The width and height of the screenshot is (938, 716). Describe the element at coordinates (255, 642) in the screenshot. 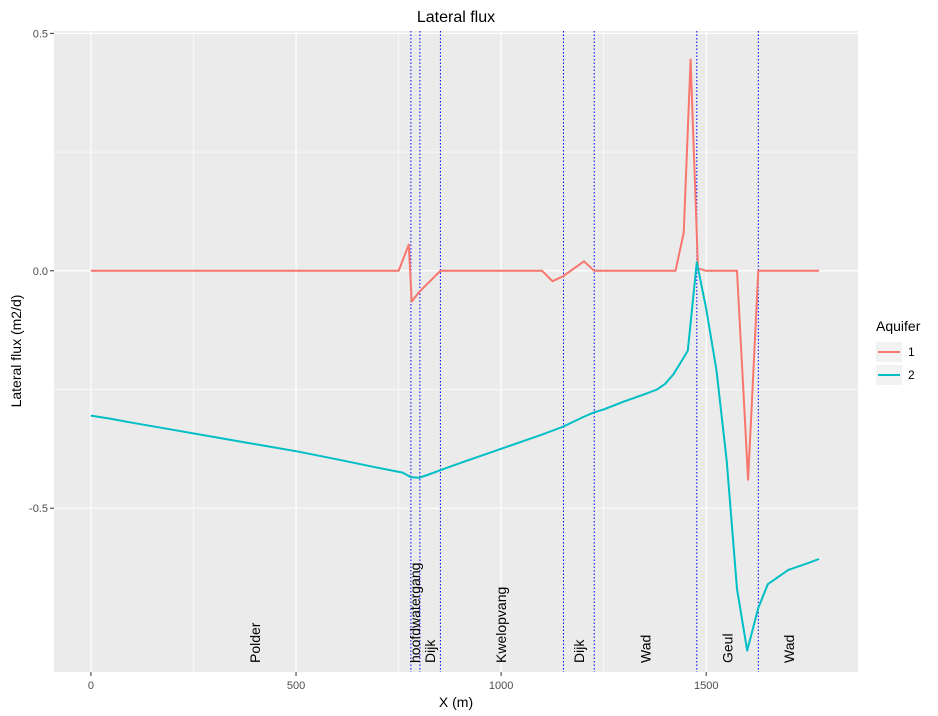

I see `zone-label: Polder` at that location.